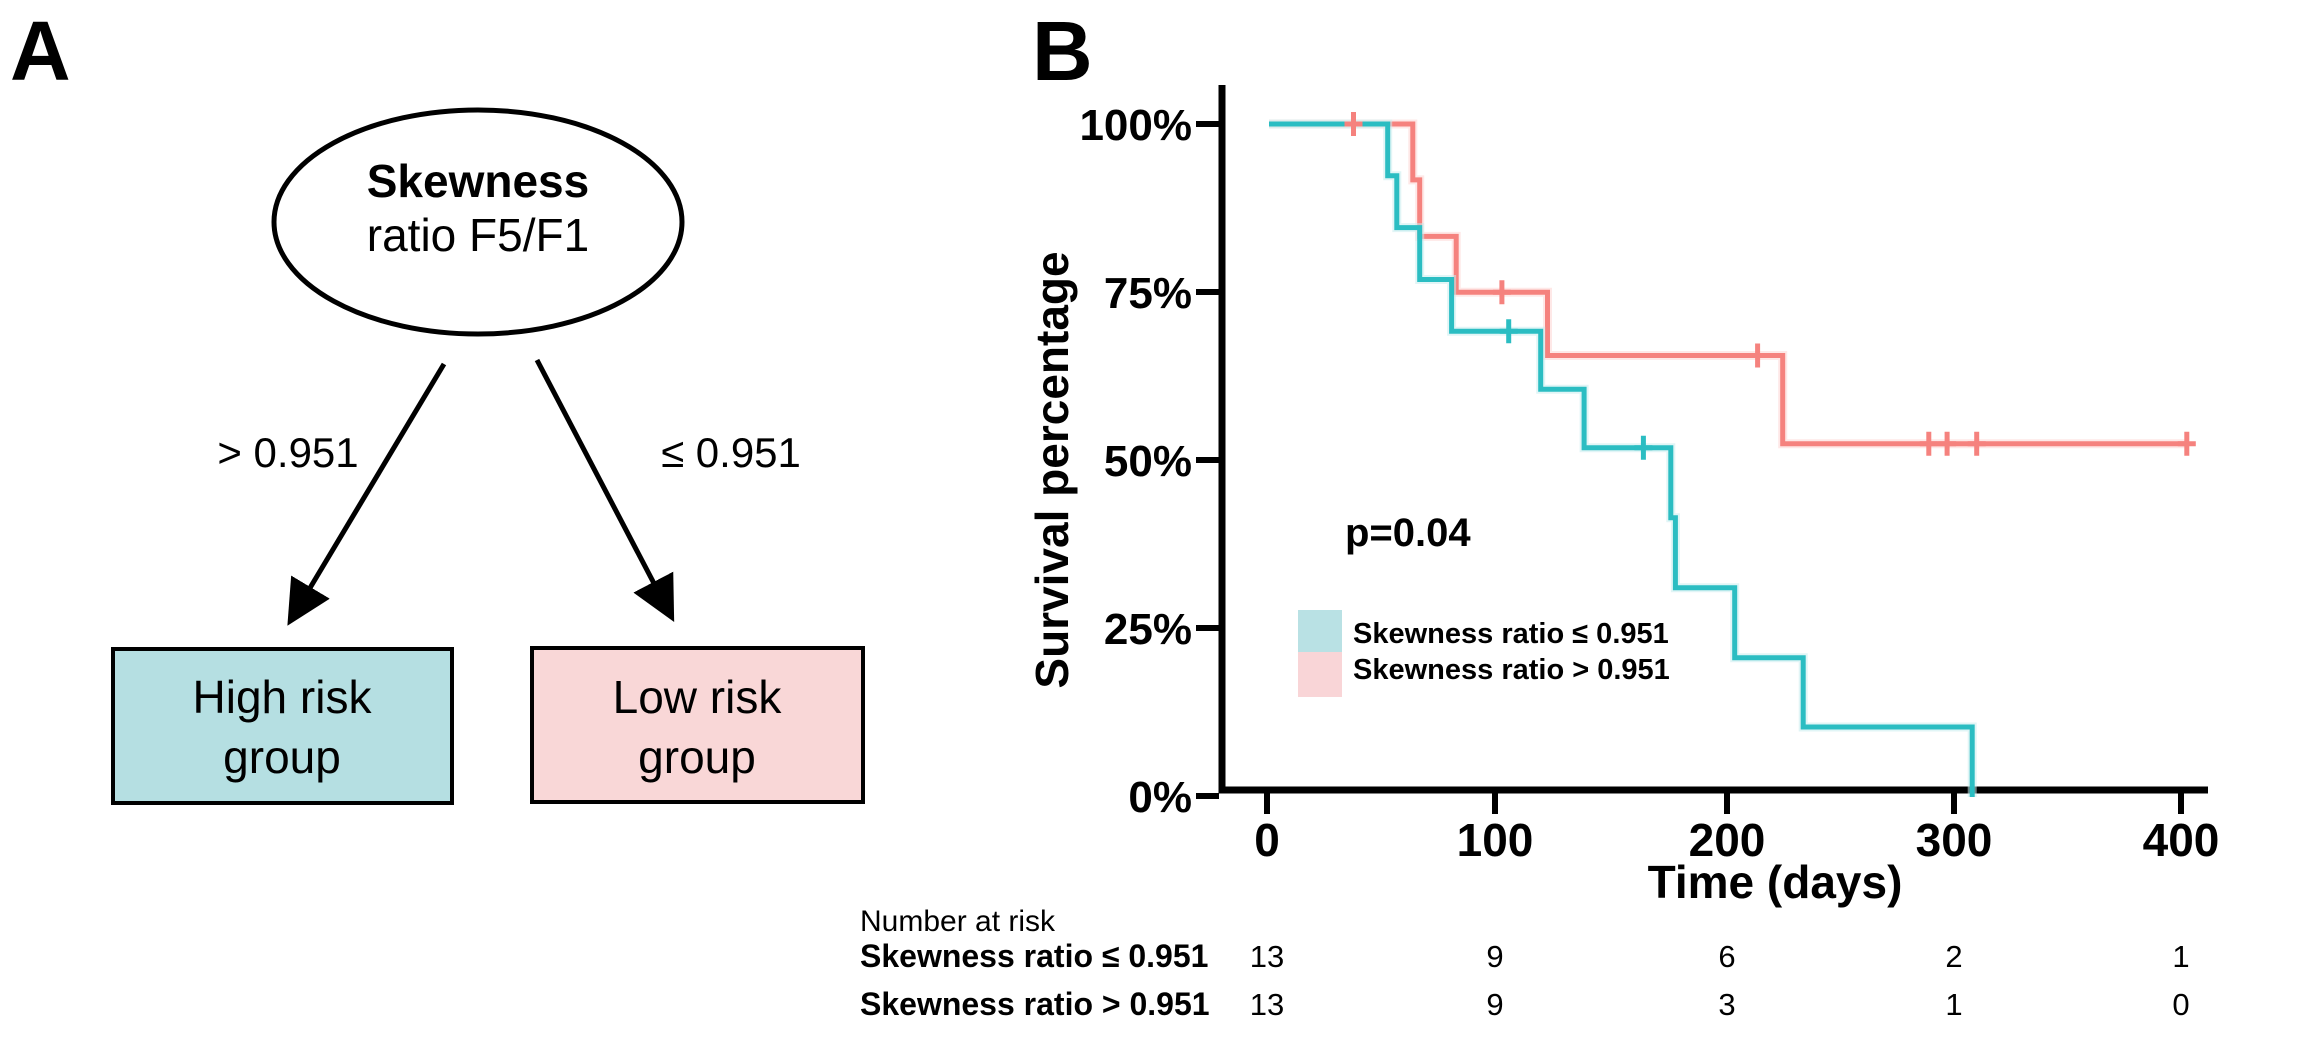 The image size is (2313, 1046). What do you see at coordinates (1727, 840) in the screenshot?
I see `x-tick-label: 200` at bounding box center [1727, 840].